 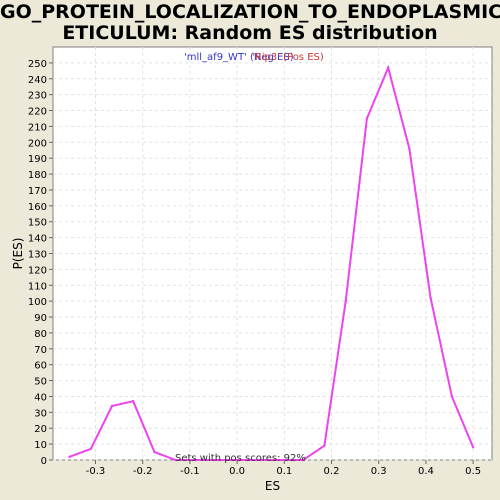 What do you see at coordinates (18, 254) in the screenshot?
I see `y-axis-label: P(ES)` at bounding box center [18, 254].